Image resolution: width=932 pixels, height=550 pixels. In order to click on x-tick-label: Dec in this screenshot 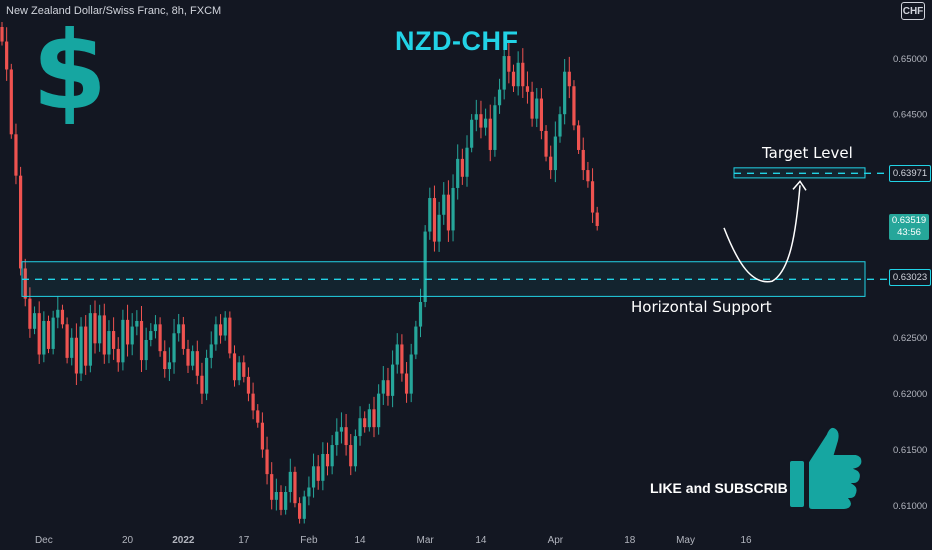, I will do `click(44, 540)`.